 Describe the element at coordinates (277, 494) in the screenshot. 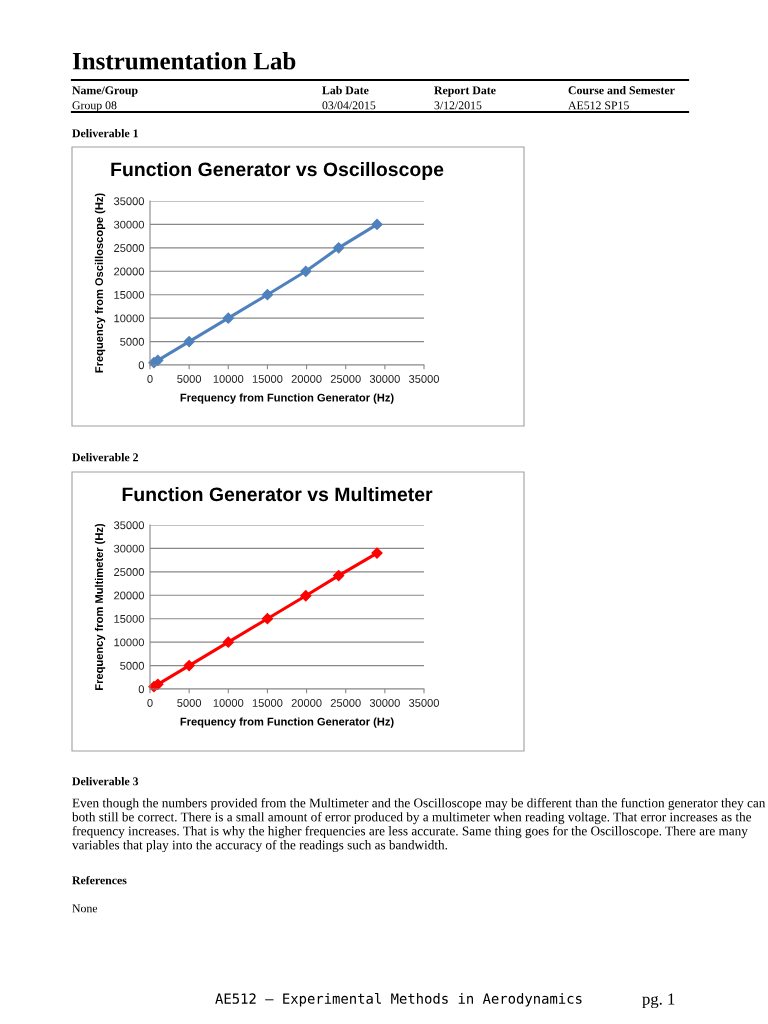

I see `chart-title: Function Generator vs Multimeter` at that location.